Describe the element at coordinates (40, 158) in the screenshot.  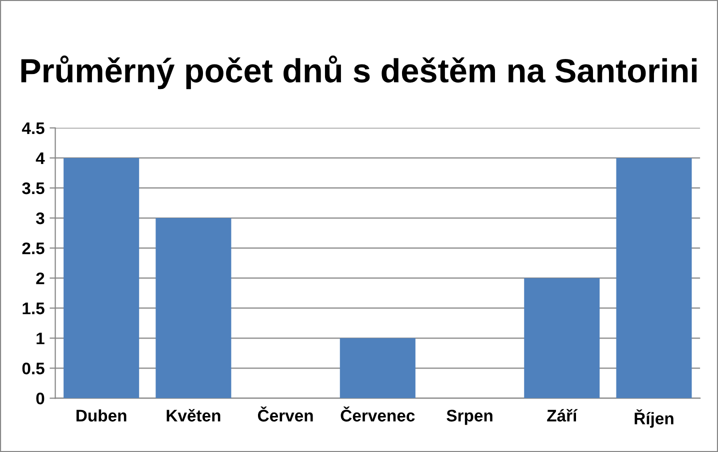
I see `y-tick-label: 4` at that location.